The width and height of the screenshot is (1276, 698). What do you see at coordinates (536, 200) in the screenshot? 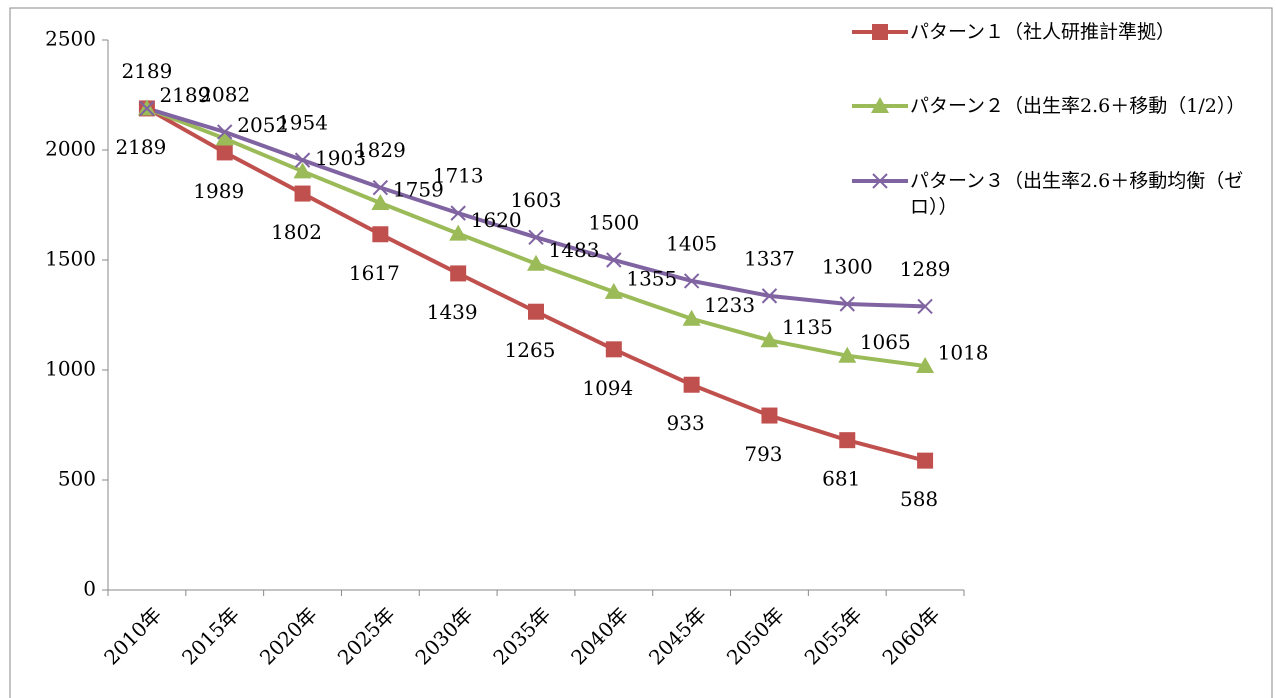
I see `data-label: 1603` at bounding box center [536, 200].